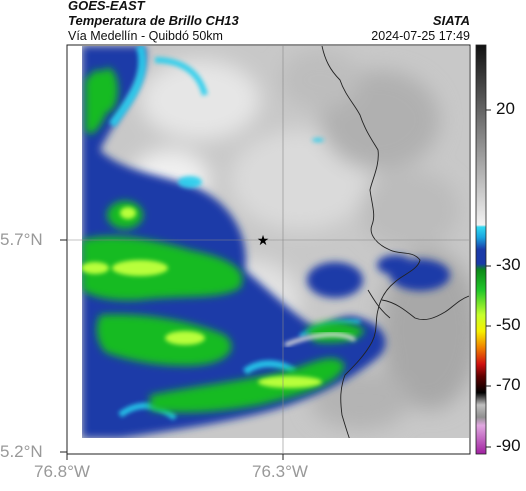 This screenshot has width=526, height=491. What do you see at coordinates (483, 249) in the screenshot?
I see `colorbar` at bounding box center [483, 249].